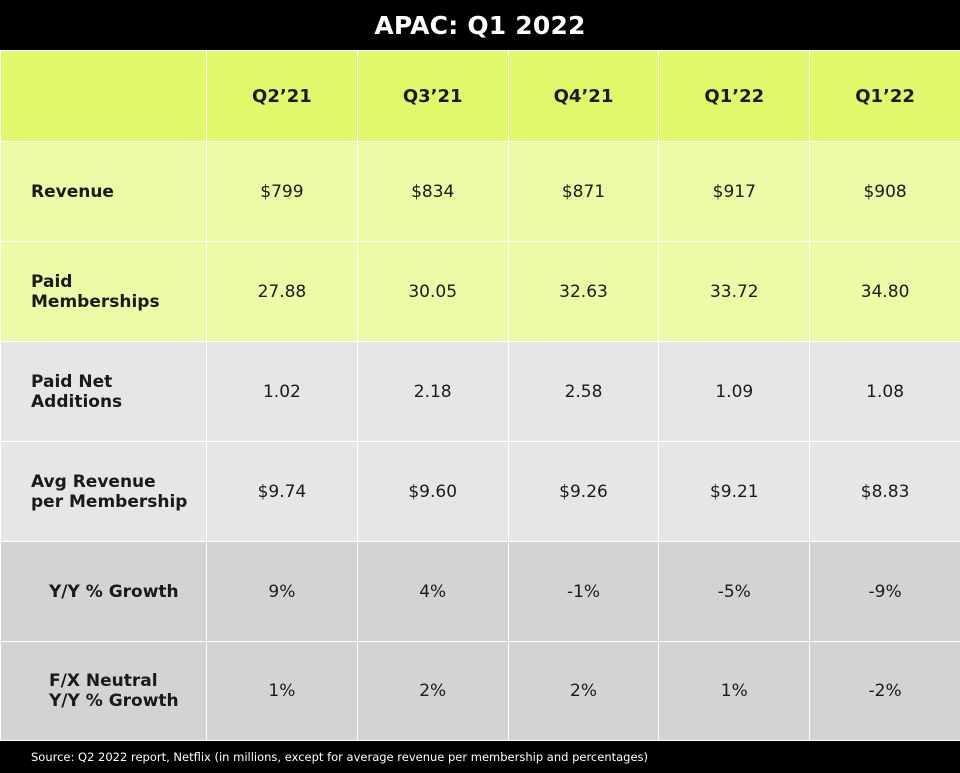  What do you see at coordinates (583, 491) in the screenshot?
I see `table-cell: $9.26` at bounding box center [583, 491].